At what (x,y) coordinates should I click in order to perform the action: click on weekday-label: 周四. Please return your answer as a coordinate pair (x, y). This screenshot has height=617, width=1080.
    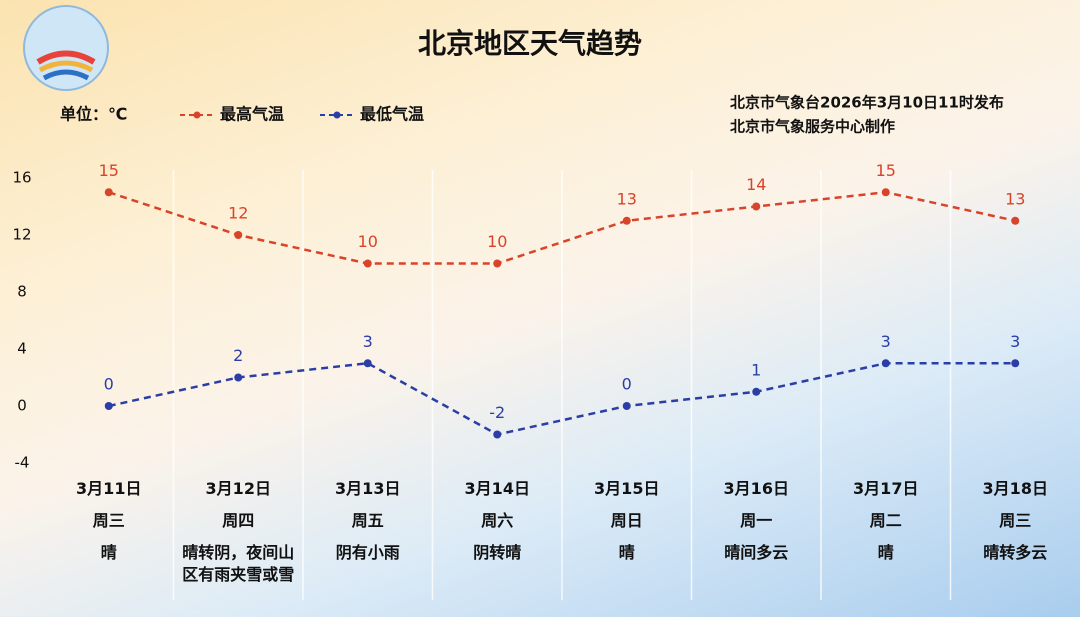
    Looking at the image, I should click on (238, 520).